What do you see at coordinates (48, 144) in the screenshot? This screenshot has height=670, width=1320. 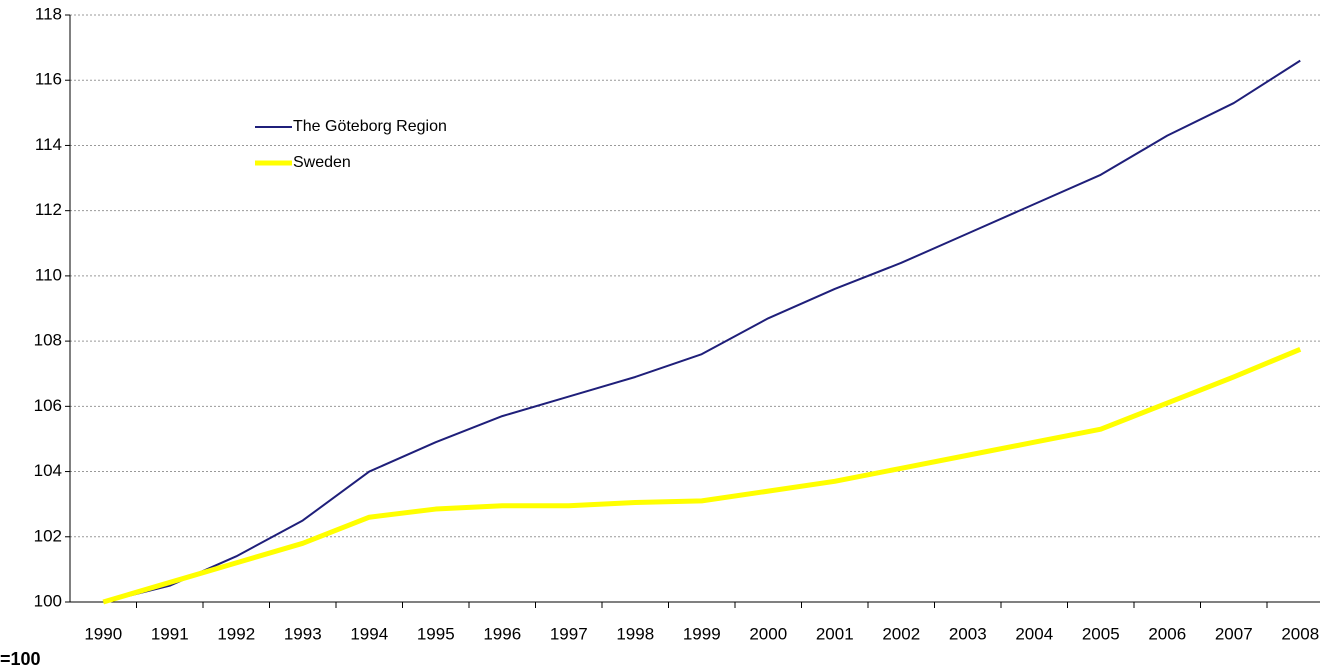 I see `y-tick-label: 114` at bounding box center [48, 144].